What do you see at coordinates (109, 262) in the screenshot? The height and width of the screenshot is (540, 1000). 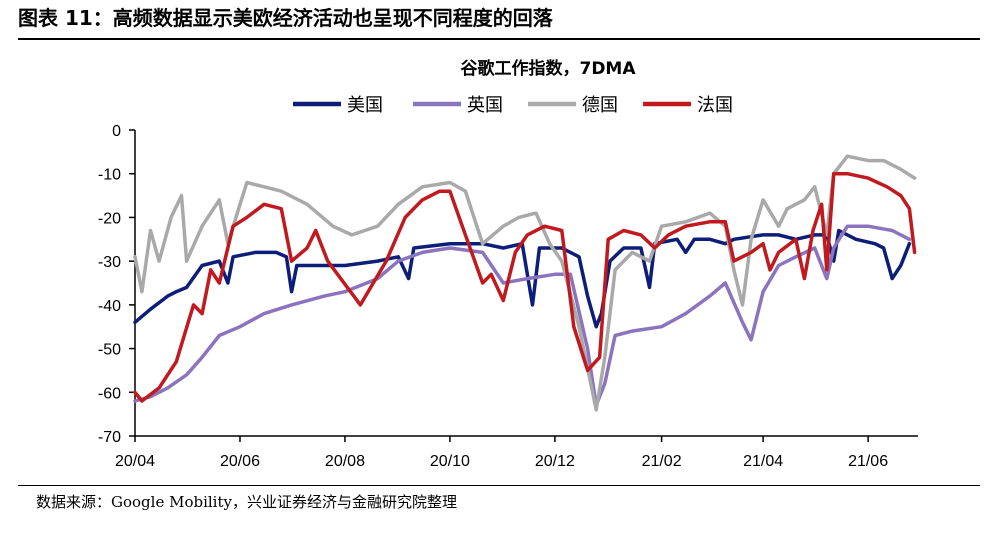 I see `y-tick-label: -30` at bounding box center [109, 262].